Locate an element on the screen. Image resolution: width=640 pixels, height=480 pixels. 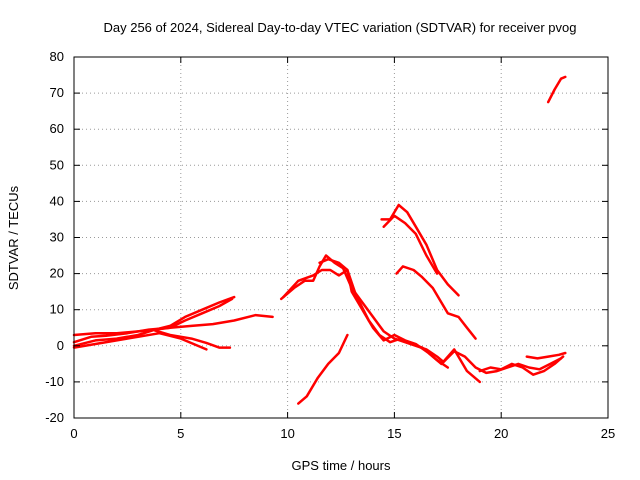
y-tick-label: 10 is located at coordinates (57, 309).